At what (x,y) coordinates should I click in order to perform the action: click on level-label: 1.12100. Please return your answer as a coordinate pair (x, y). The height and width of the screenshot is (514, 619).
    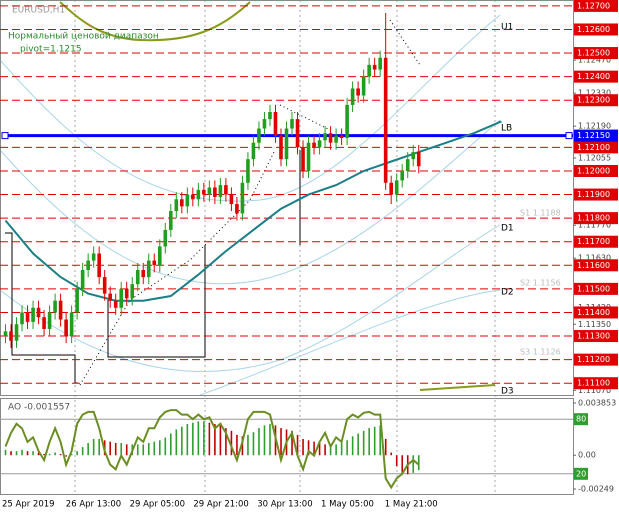
    Looking at the image, I should click on (593, 147).